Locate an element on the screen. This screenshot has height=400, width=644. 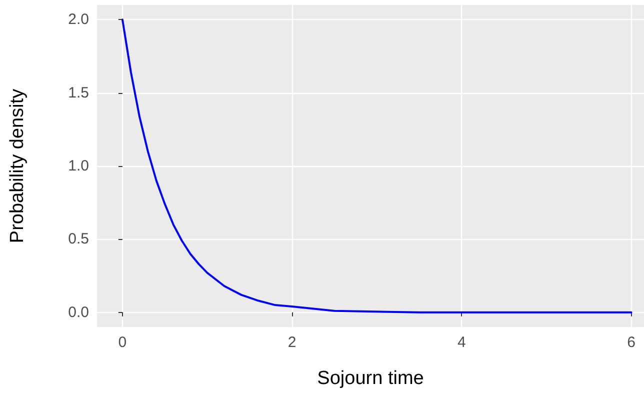
x-tick-label: 0 is located at coordinates (122, 342).